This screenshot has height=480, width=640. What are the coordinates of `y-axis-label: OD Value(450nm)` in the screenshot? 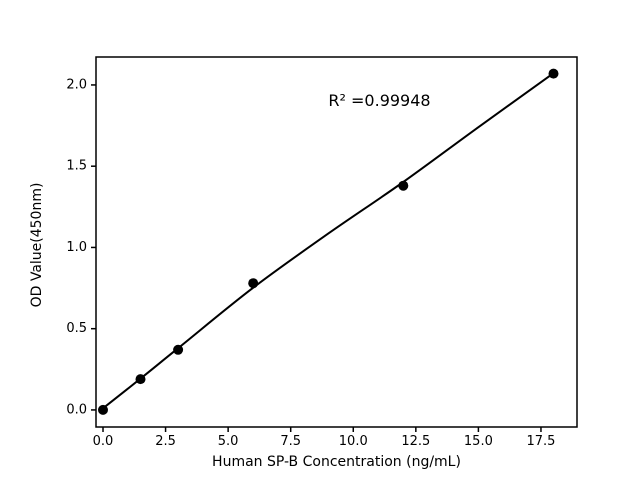 It's located at (37, 245).